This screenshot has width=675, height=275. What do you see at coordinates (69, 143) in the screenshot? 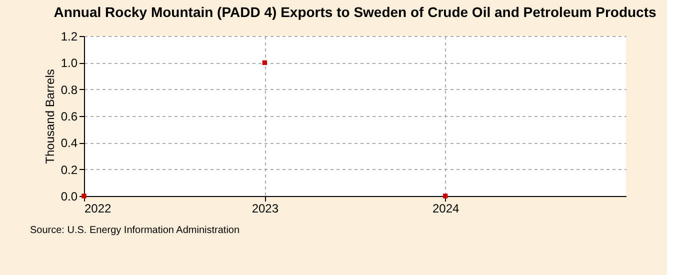
I see `y-tick-label: 0.4` at bounding box center [69, 143].